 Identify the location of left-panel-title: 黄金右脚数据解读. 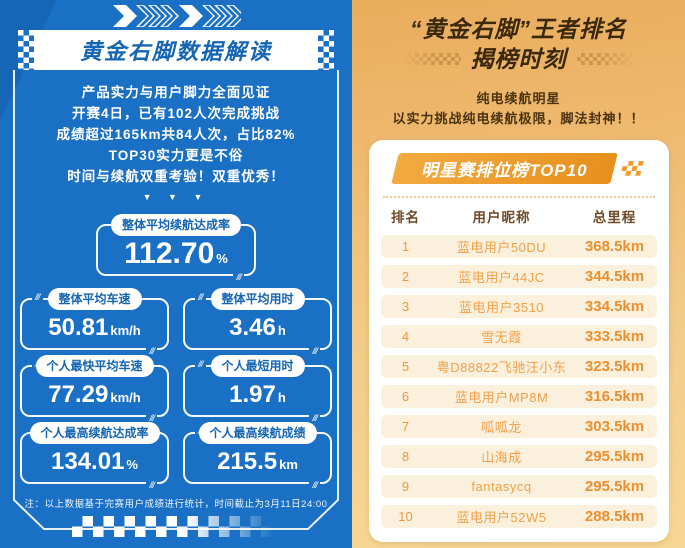
(175, 51).